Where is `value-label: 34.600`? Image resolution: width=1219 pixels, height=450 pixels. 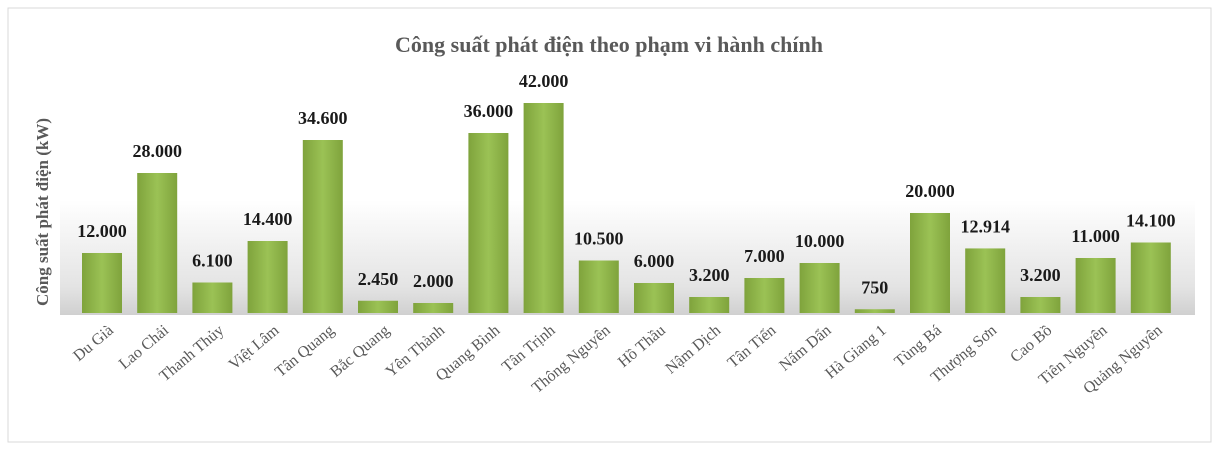
value-label: 34.600 is located at coordinates (323, 118).